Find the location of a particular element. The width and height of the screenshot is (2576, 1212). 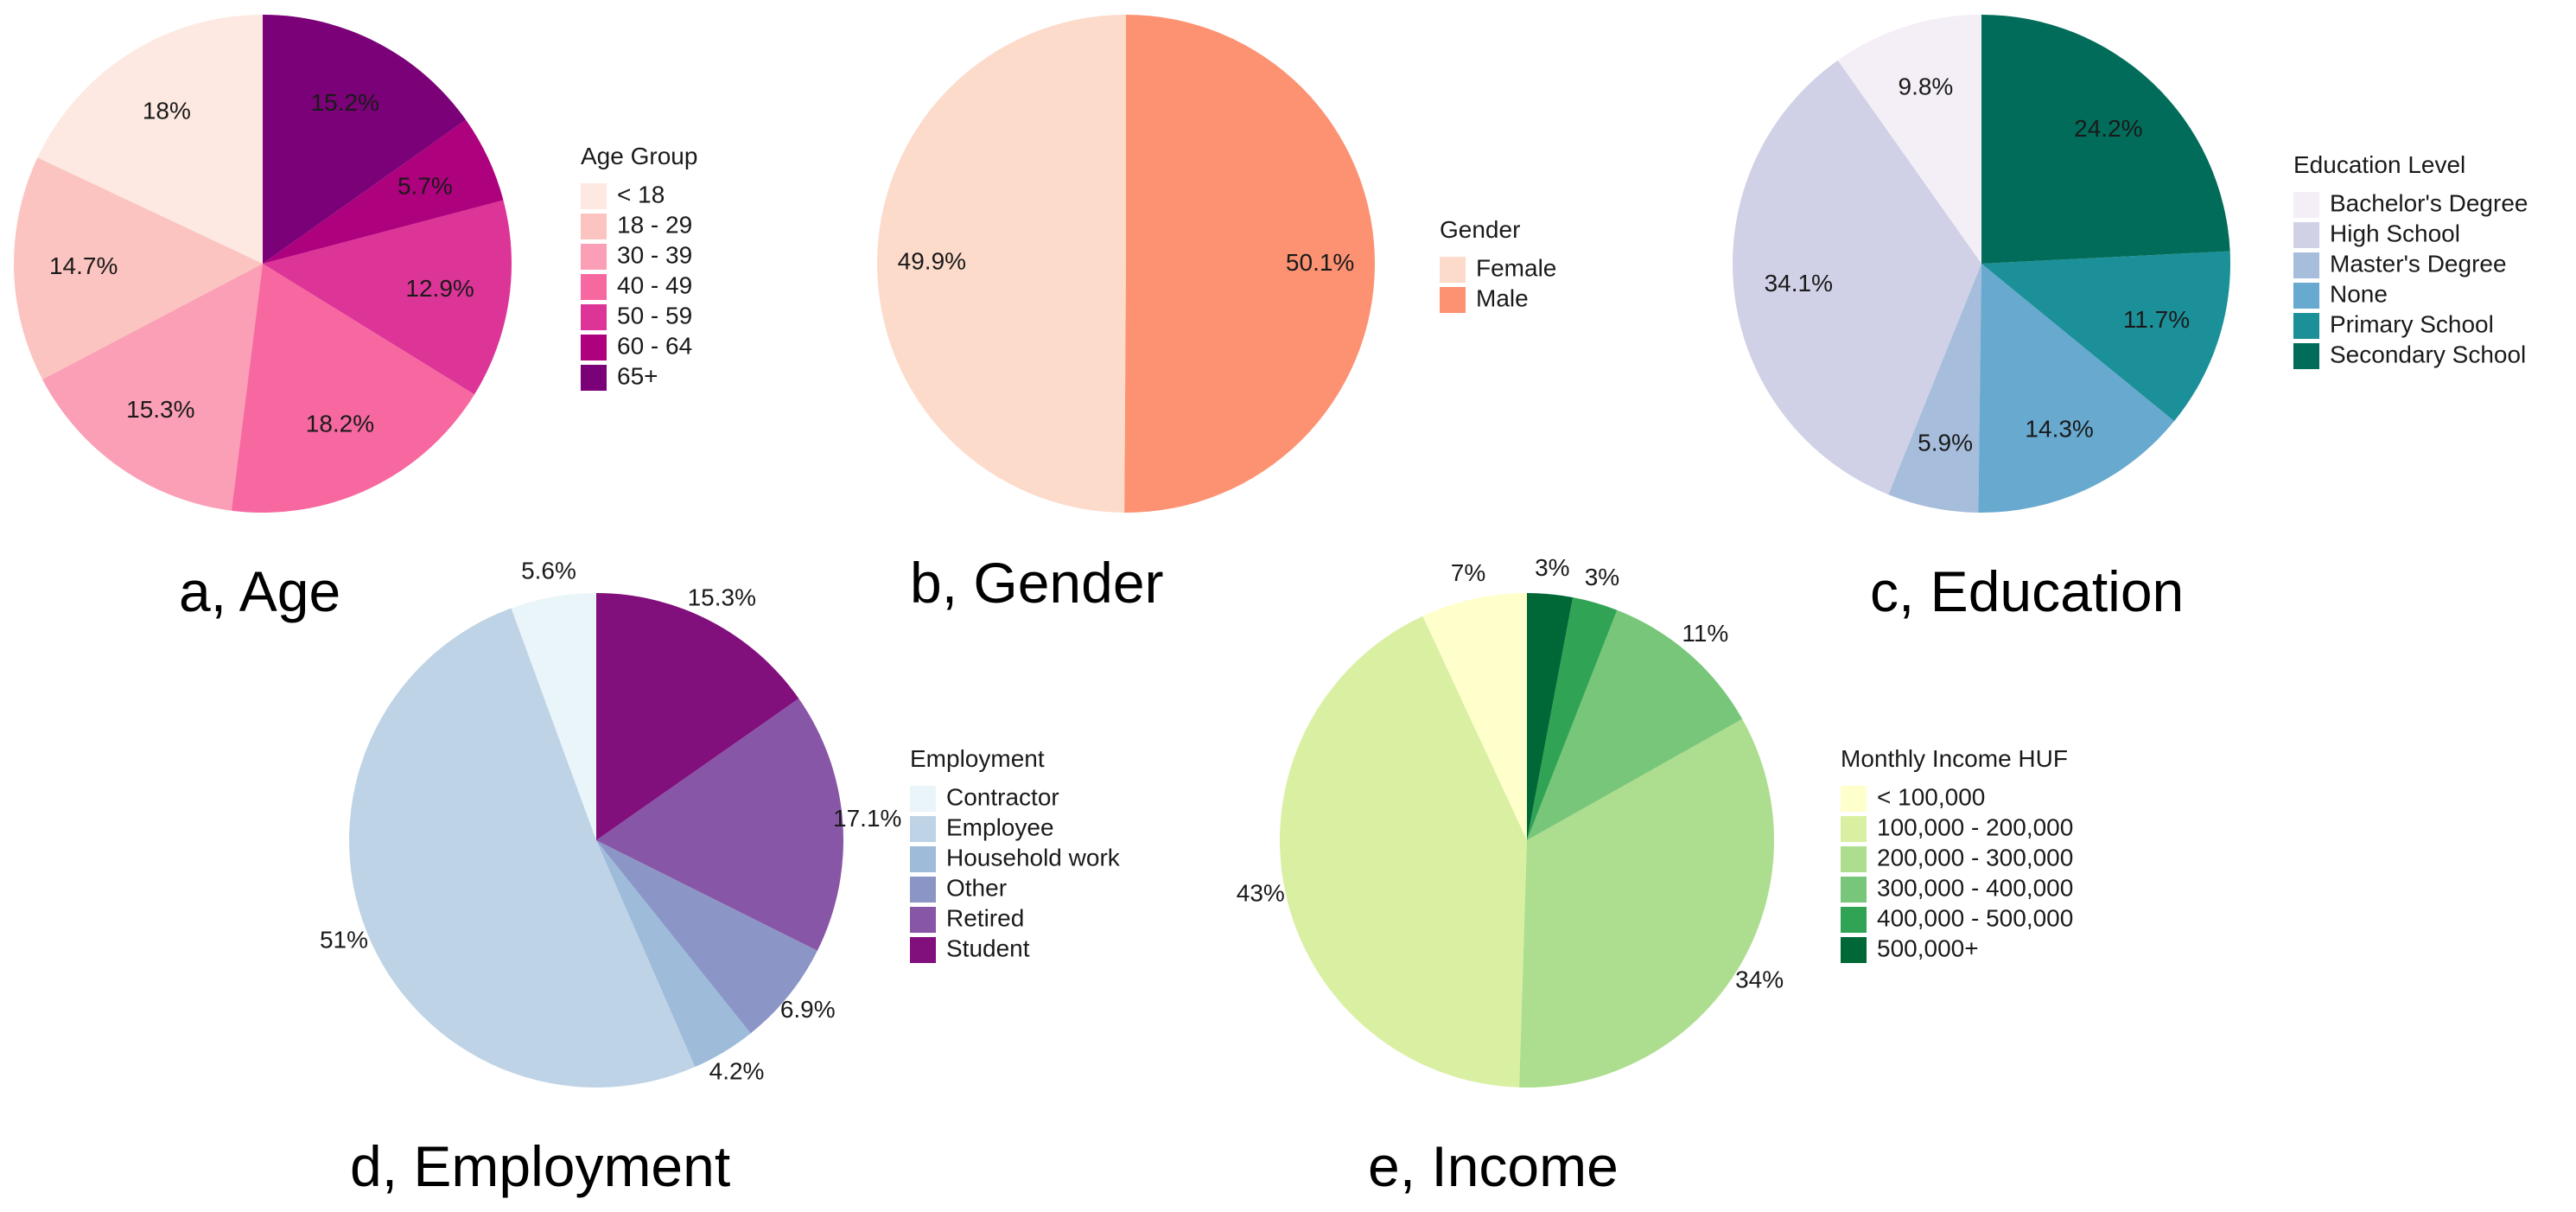

education-slice-label-1: 34.1% is located at coordinates (1799, 284).